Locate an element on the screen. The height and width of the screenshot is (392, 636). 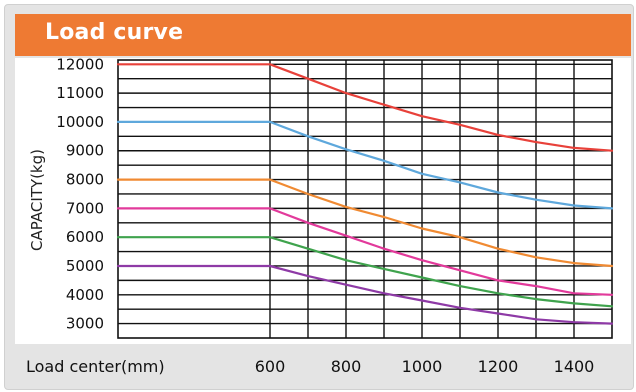
x-tick-label: 1400 is located at coordinates (574, 366).